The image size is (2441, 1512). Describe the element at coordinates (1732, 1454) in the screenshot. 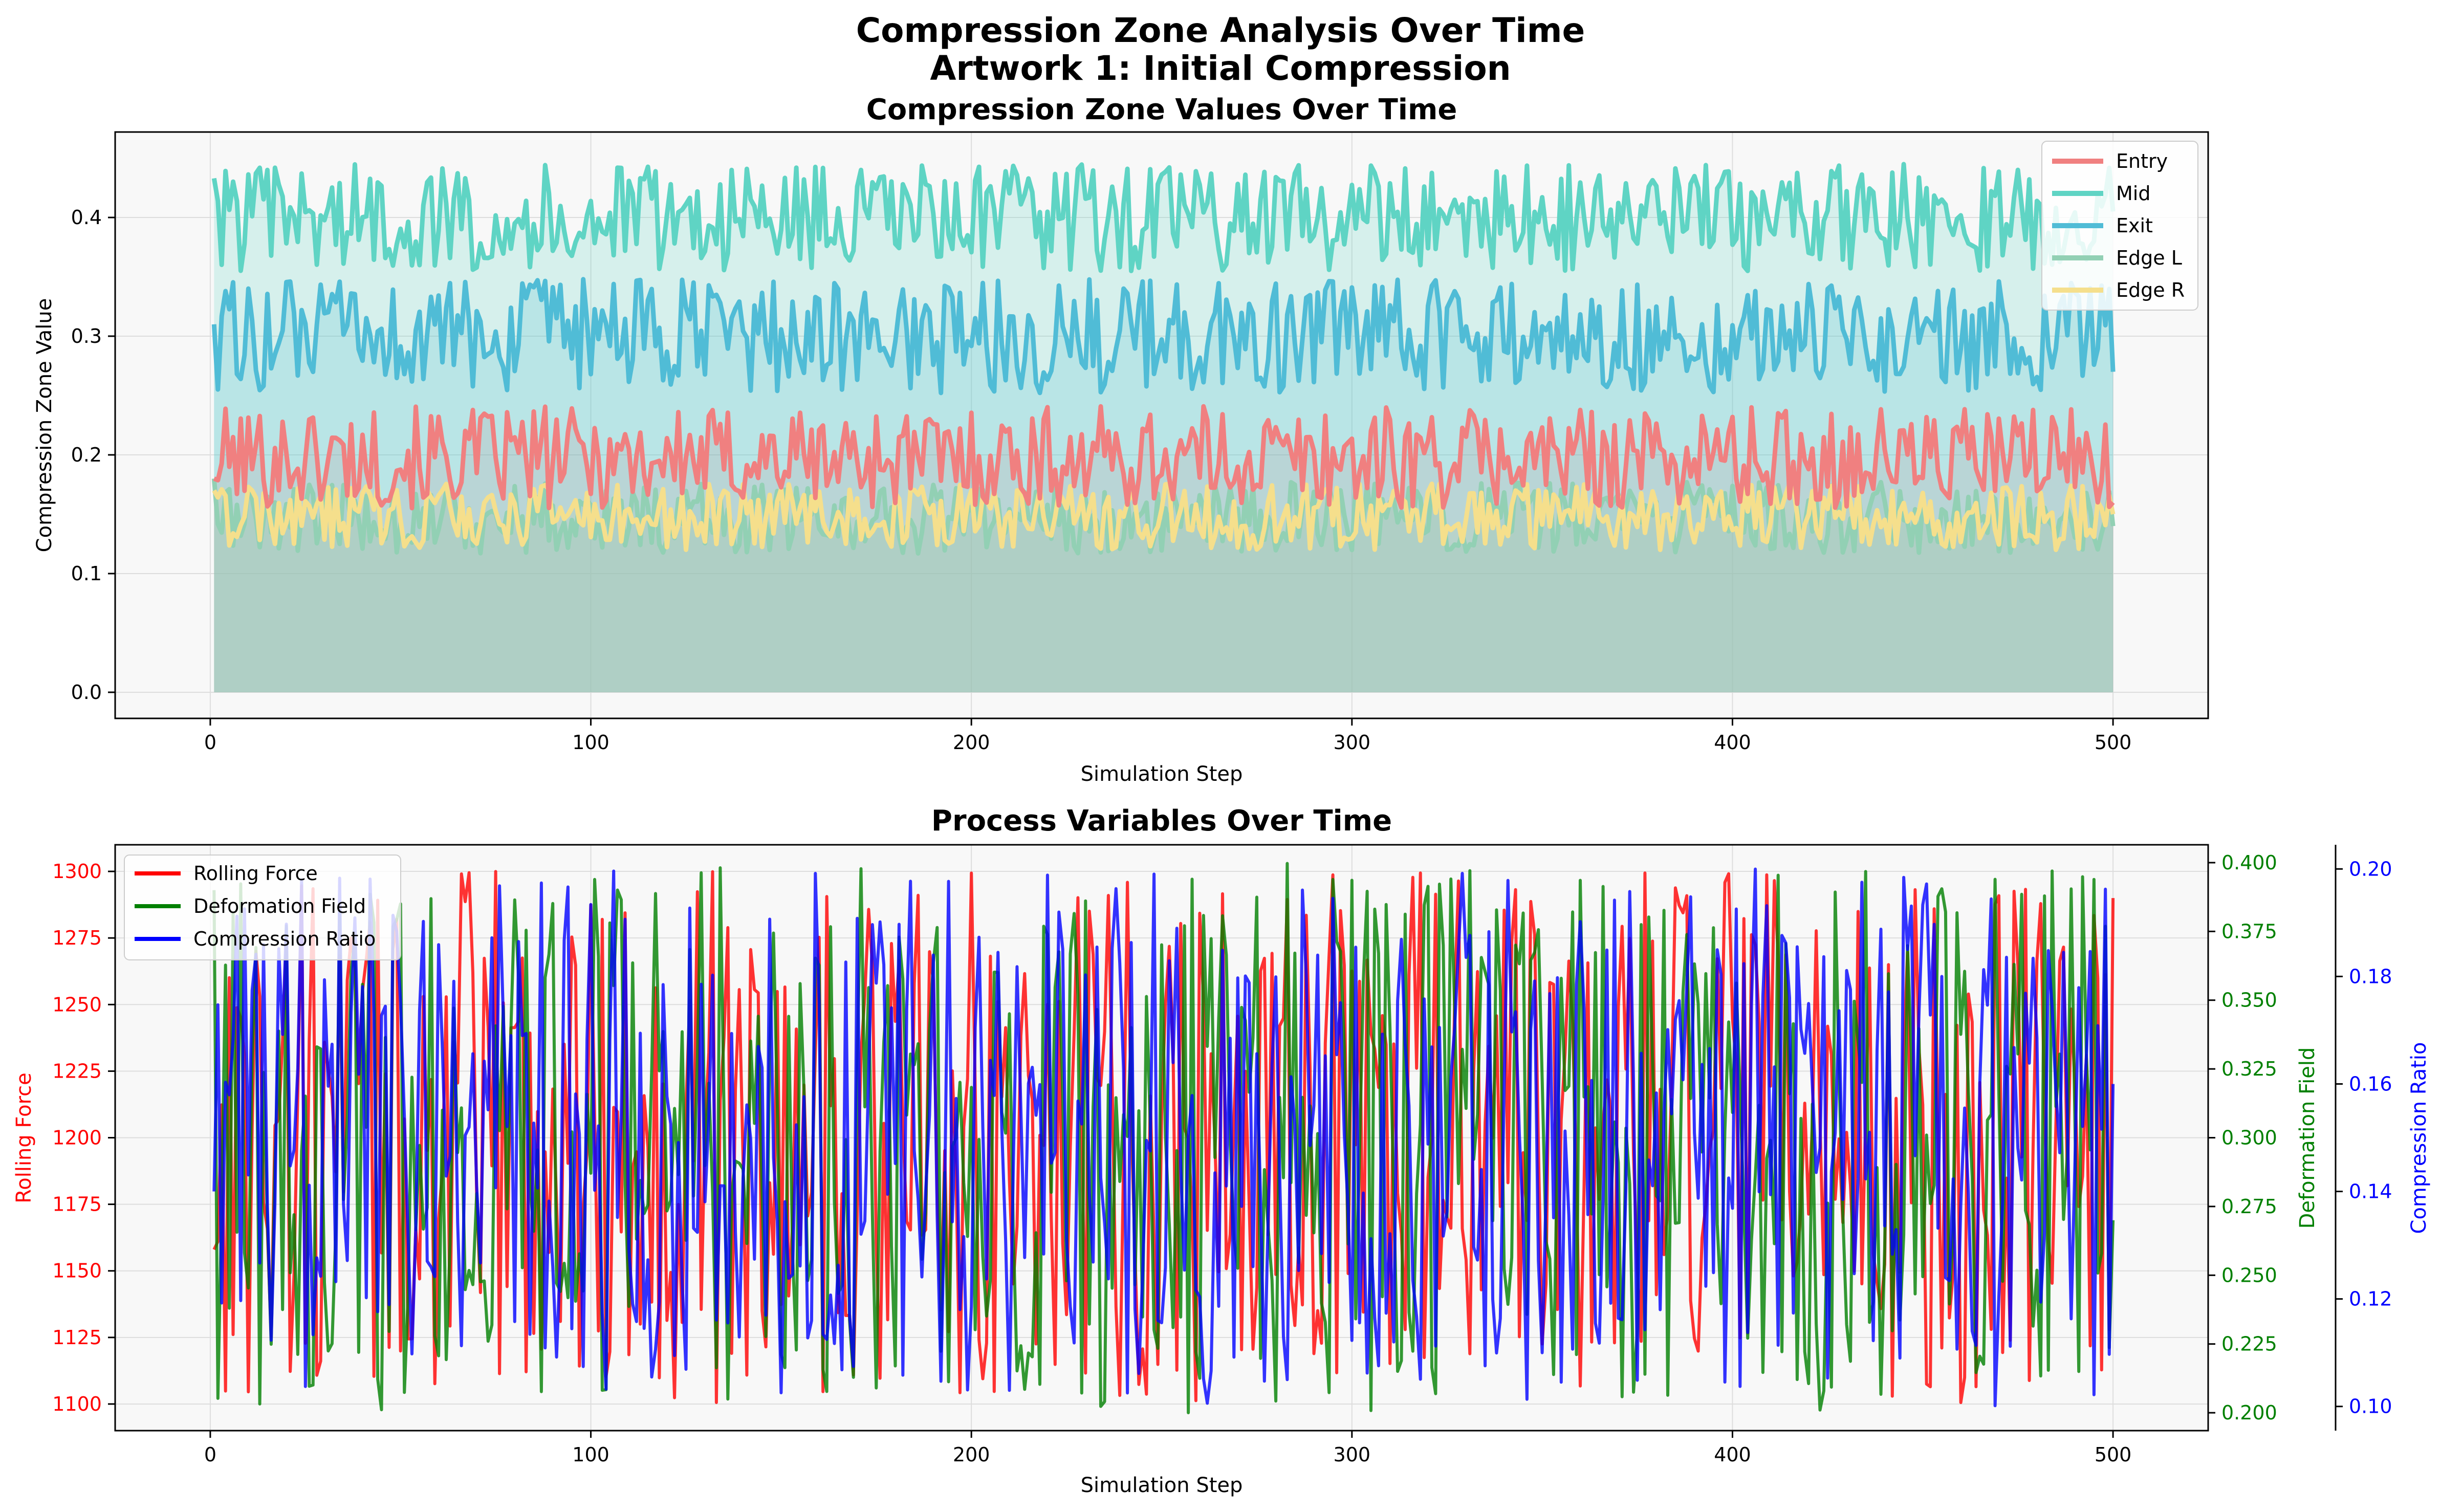

I see `chart2-x-tick-label: 400` at that location.